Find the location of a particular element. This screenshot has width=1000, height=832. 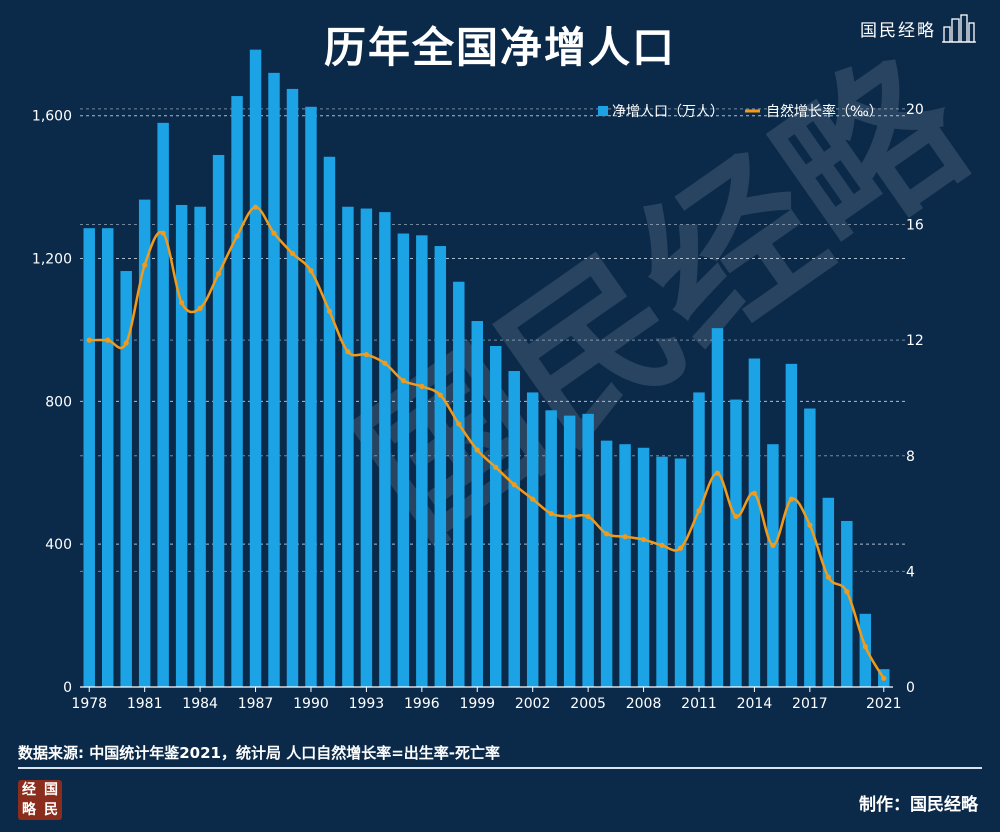

logo-char: 民 is located at coordinates (51, 810).